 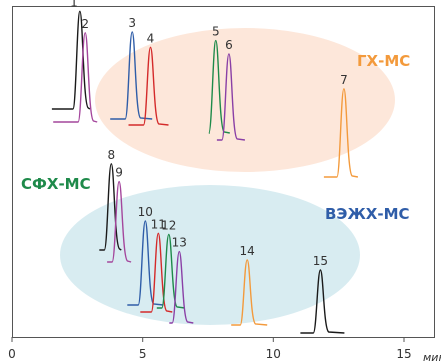 What do you see at coordinates (85, 24) in the screenshot?
I see `peak-label-2: 2` at bounding box center [85, 24].